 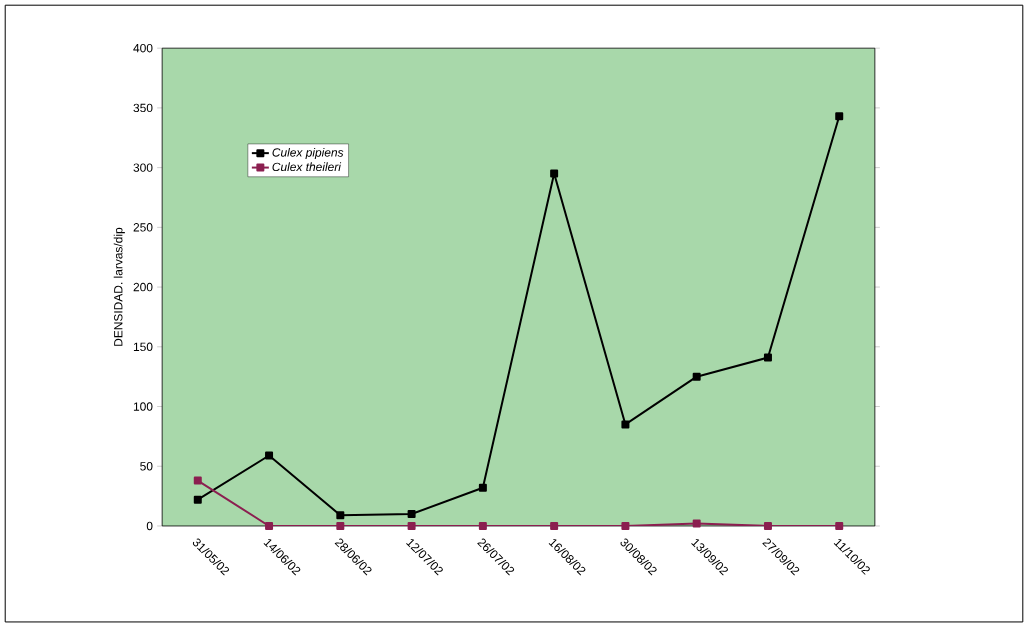 What do you see at coordinates (143, 287) in the screenshot?
I see `y-tick-label: 200` at bounding box center [143, 287].